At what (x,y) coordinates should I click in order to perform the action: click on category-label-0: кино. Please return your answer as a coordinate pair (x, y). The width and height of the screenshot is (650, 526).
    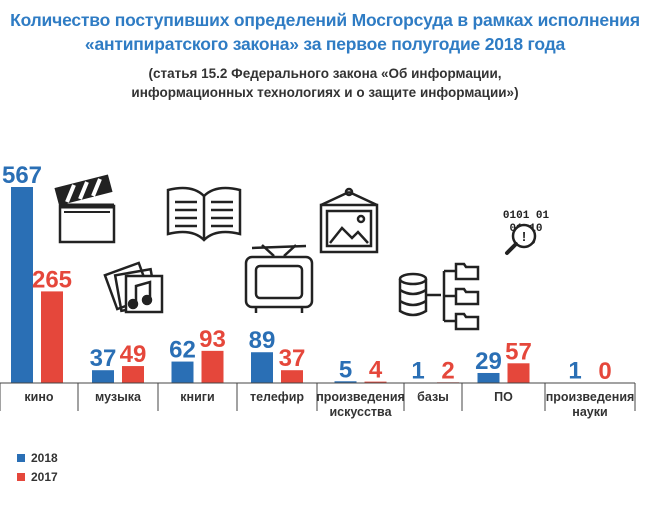
    Looking at the image, I should click on (38, 397).